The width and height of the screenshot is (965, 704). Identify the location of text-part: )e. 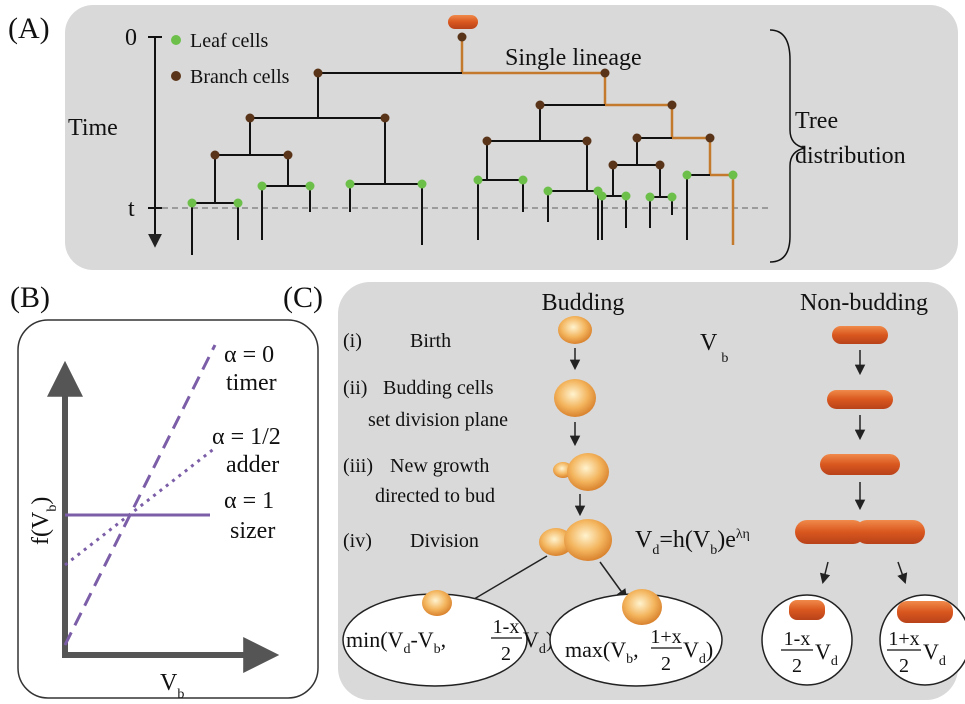
(726, 540).